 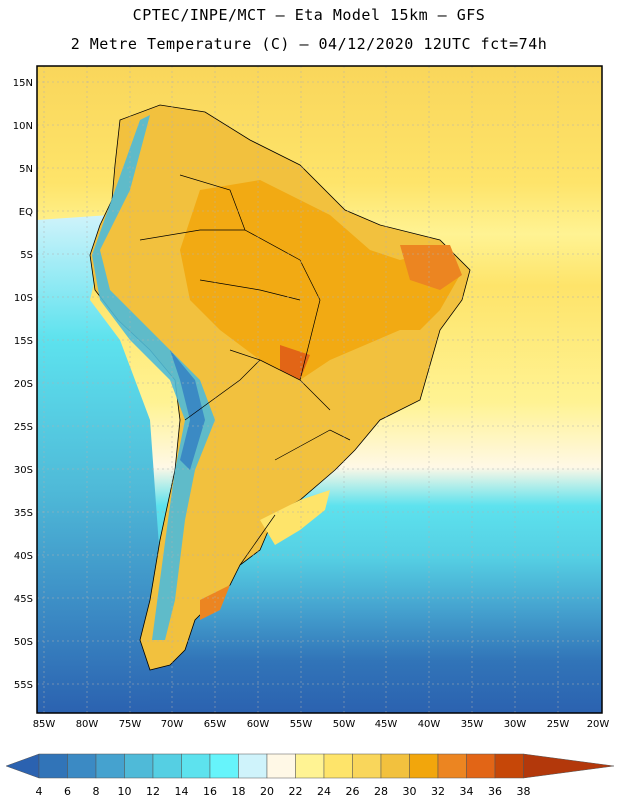 I want to click on lon-label: 85W, so click(x=44, y=724).